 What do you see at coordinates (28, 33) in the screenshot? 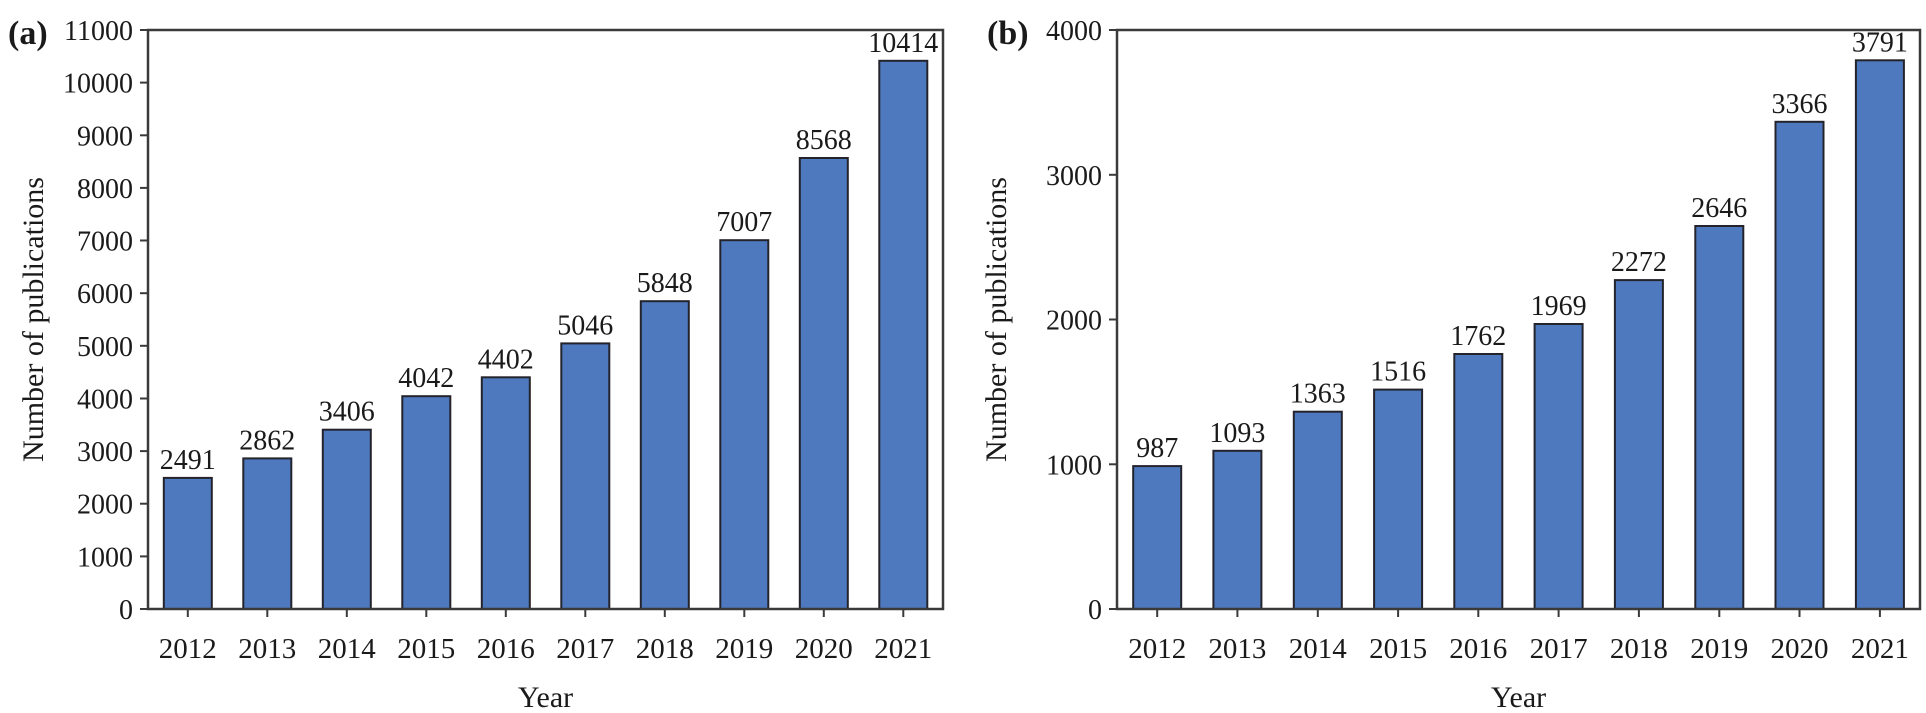
I see `panel-label: (a)` at bounding box center [28, 33].